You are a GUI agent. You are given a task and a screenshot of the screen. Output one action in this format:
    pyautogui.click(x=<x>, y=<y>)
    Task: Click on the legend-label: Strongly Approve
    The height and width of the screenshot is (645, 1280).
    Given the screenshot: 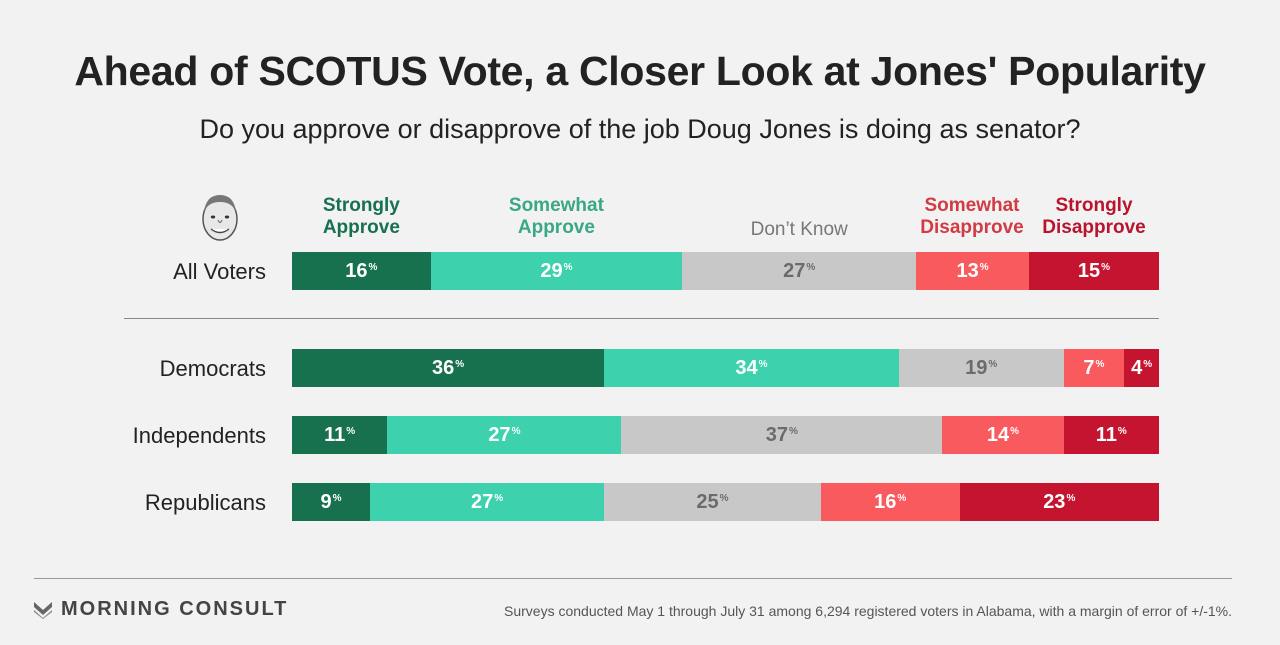 What is the action you would take?
    pyautogui.click(x=361, y=216)
    